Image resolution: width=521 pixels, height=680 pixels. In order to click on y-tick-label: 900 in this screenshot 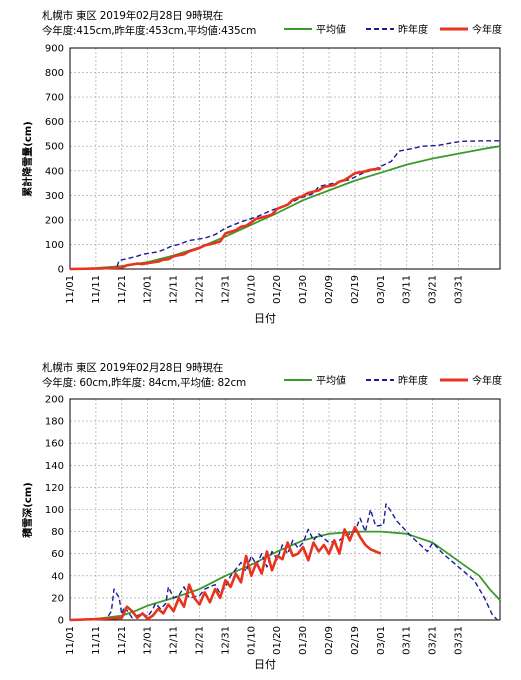, I will do `click(54, 49)`.